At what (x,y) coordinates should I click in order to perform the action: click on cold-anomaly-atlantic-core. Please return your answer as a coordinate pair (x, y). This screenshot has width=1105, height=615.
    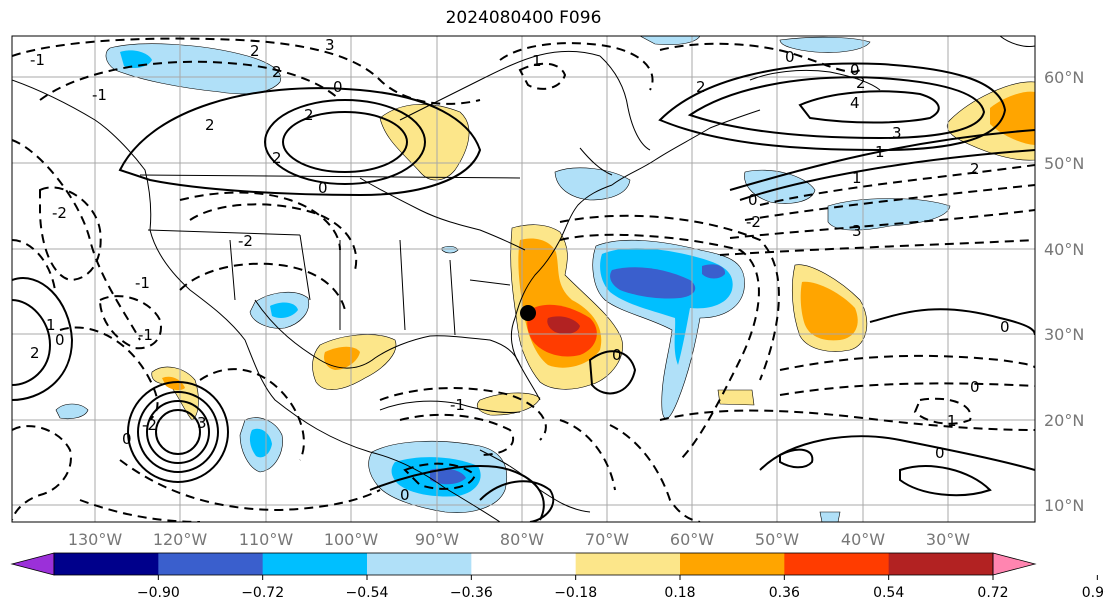
    Looking at the image, I should click on (653, 283).